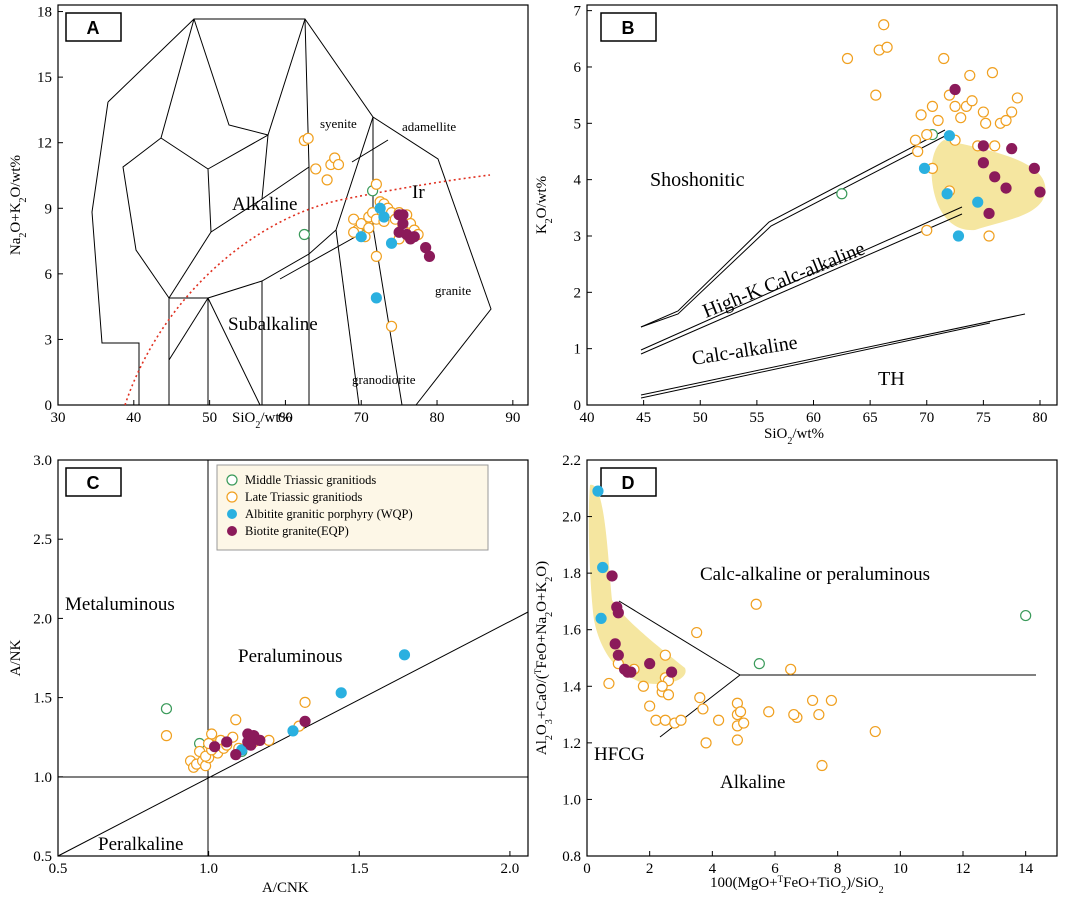 The image size is (1065, 902). Describe the element at coordinates (756, 418) in the screenshot. I see `panel-b-xtick-label: 55` at that location.